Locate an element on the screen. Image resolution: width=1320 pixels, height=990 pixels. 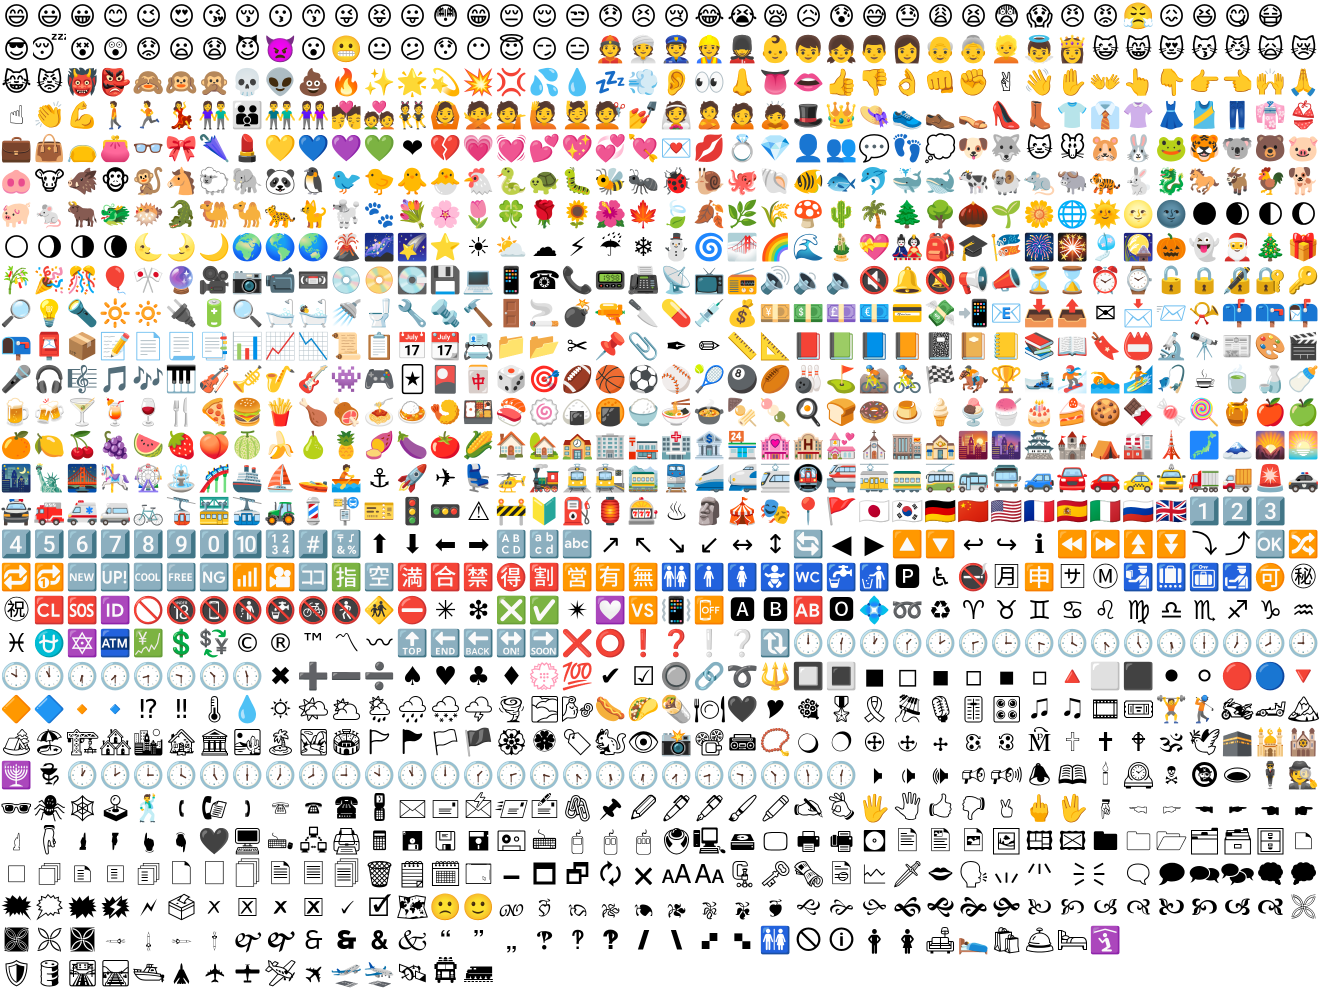
emoji-icon: ❔ is located at coordinates (742, 643).